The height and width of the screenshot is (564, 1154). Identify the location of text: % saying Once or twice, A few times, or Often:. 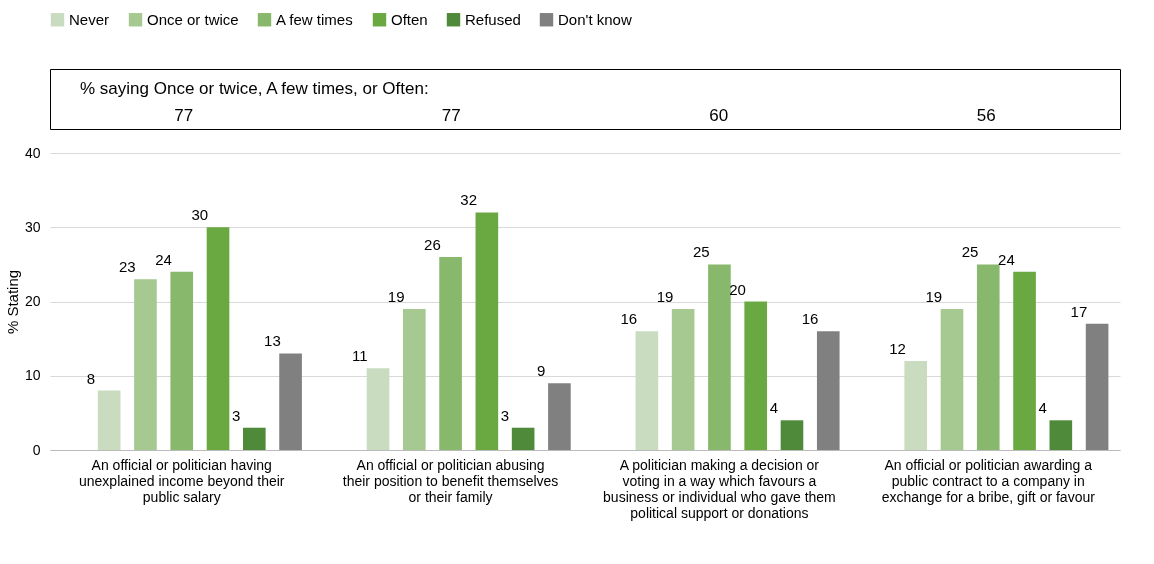
(254, 88).